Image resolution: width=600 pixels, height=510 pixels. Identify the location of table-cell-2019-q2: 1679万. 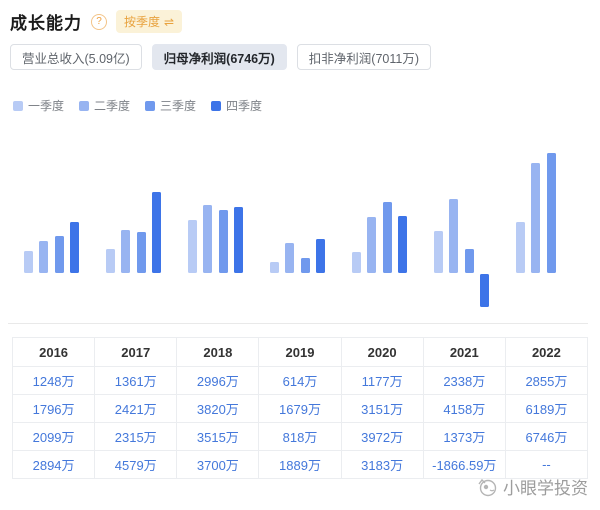
(300, 408).